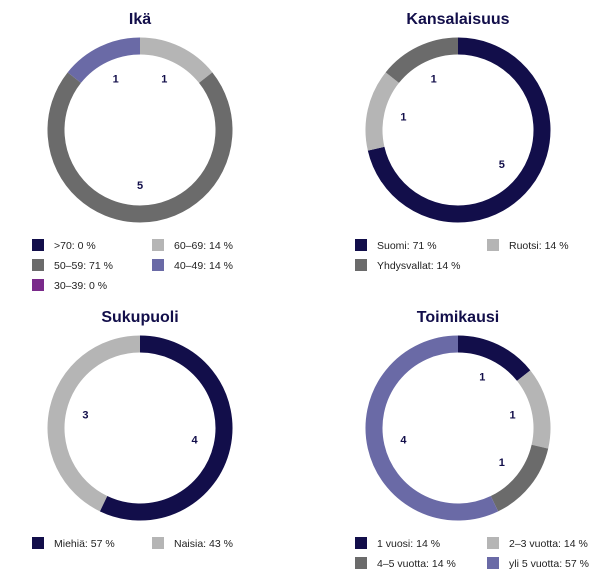  What do you see at coordinates (408, 544) in the screenshot?
I see `legend-label: 1 vuosi: 14 %` at bounding box center [408, 544].